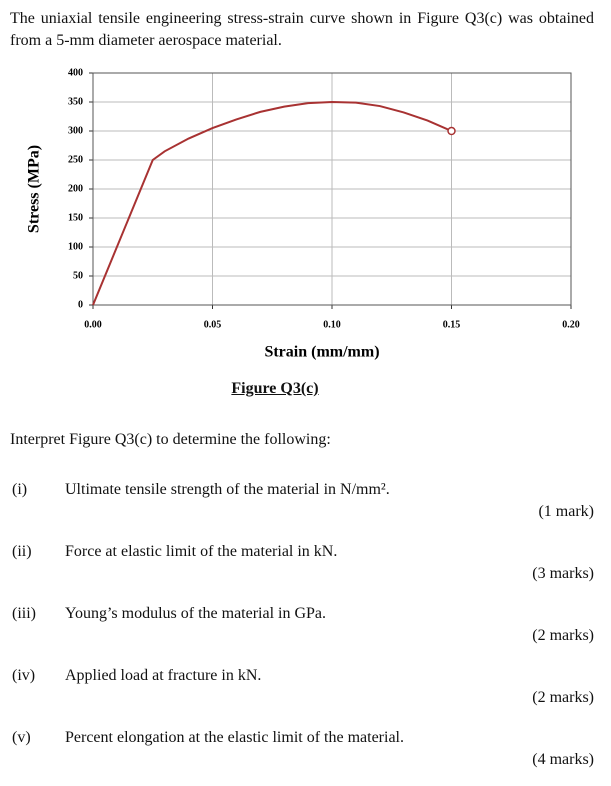  Describe the element at coordinates (566, 511) in the screenshot. I see `item-marks: (1 mark)` at that location.